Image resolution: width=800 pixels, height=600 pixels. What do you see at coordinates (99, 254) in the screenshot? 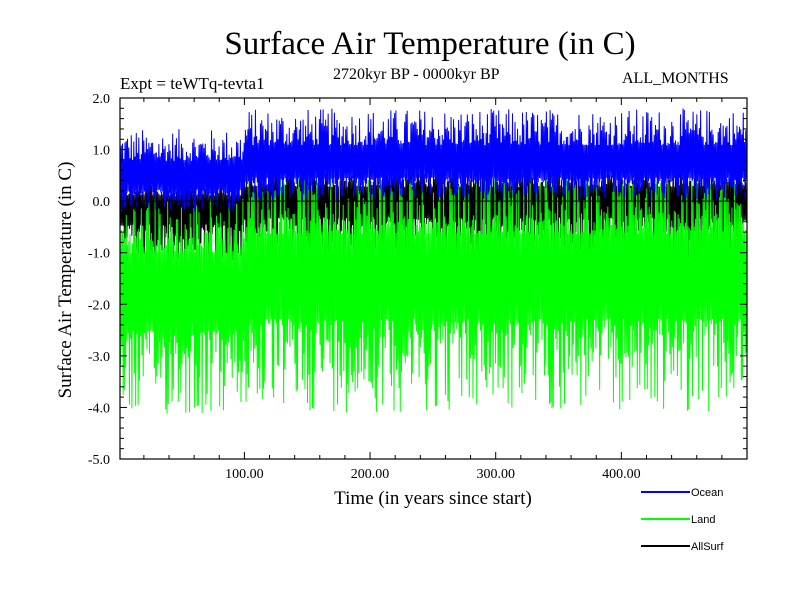
I see `y-tick-label: -1.0` at bounding box center [99, 254].